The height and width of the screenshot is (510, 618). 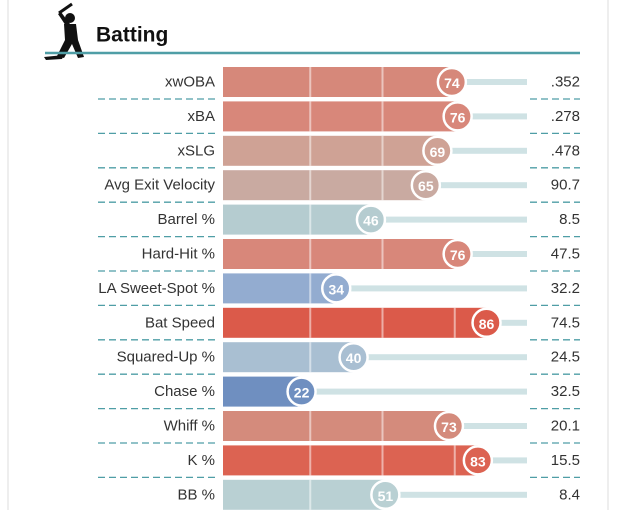 What do you see at coordinates (565, 185) in the screenshot?
I see `stat-value: 90.7` at bounding box center [565, 185].